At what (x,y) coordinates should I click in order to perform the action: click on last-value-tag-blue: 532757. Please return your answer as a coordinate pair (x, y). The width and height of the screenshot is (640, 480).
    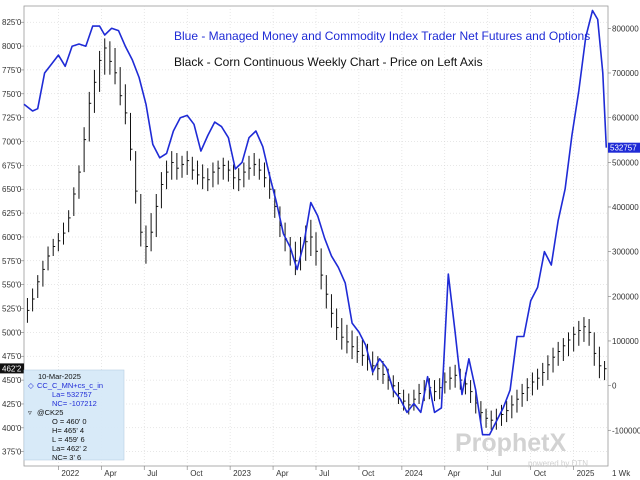
    Looking at the image, I should click on (624, 147).